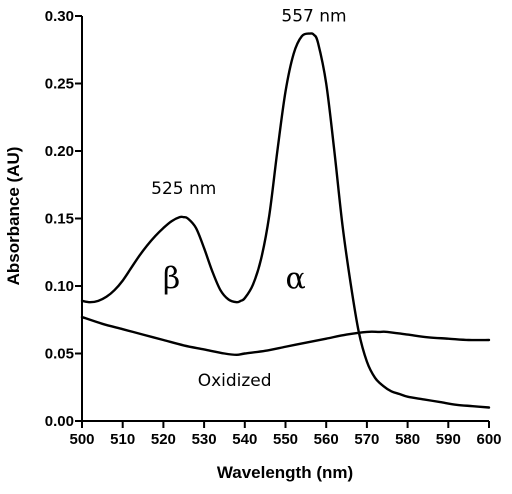 This screenshot has height=494, width=512. Describe the element at coordinates (171, 279) in the screenshot. I see `beta-band-label: β` at that location.